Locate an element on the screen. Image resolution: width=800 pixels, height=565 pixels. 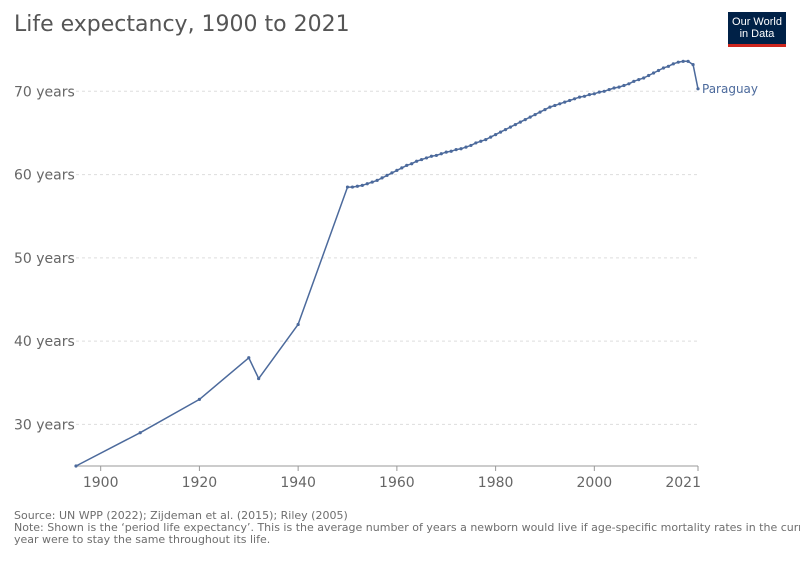
y-tick-label: 50 years is located at coordinates (44, 259).